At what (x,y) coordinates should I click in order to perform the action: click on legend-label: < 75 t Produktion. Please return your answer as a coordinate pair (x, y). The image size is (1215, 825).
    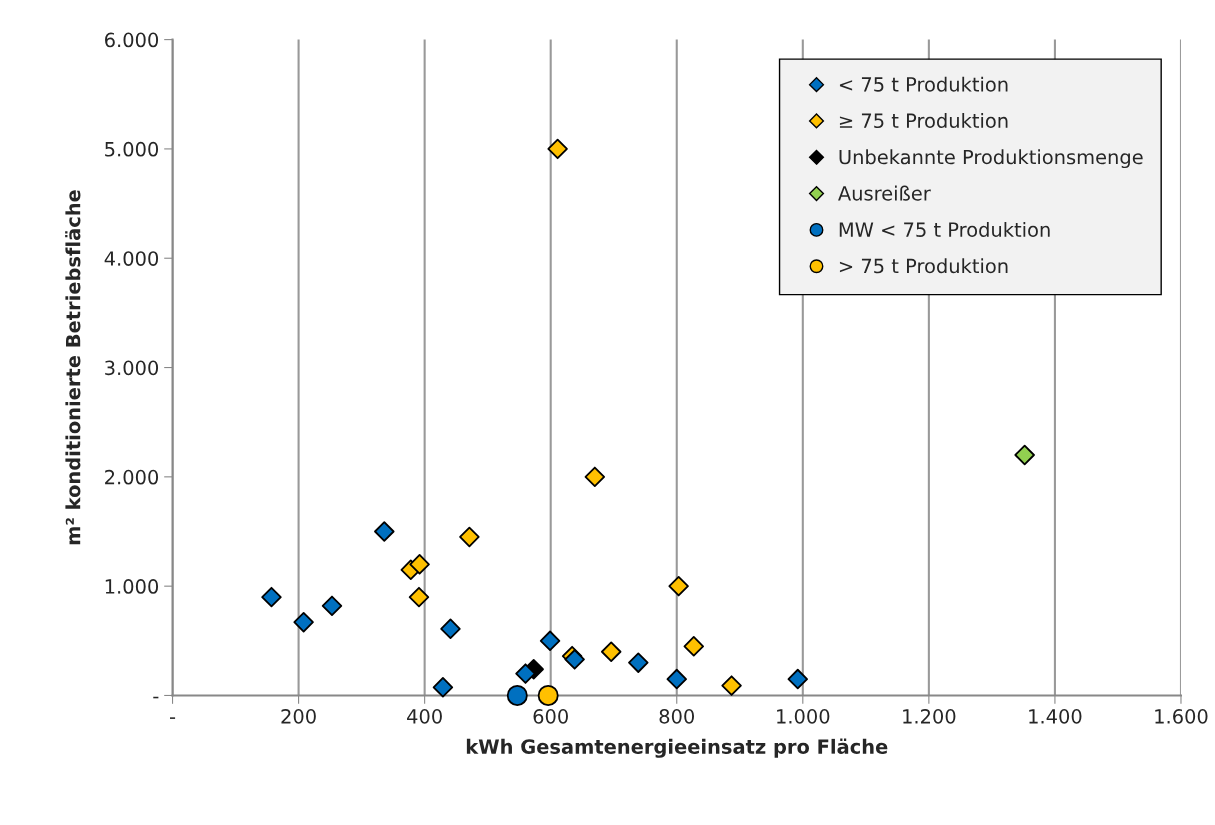
    Looking at the image, I should click on (923, 84).